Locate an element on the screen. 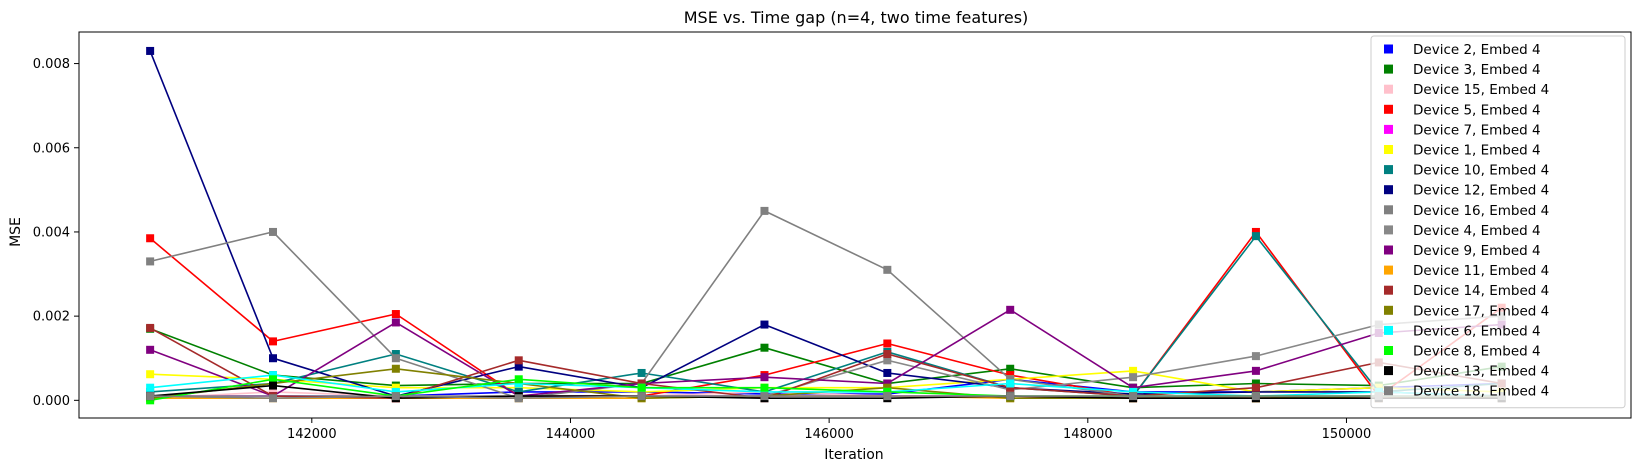 The image size is (1638, 470). x-axis-label: Iteration is located at coordinates (853, 455).